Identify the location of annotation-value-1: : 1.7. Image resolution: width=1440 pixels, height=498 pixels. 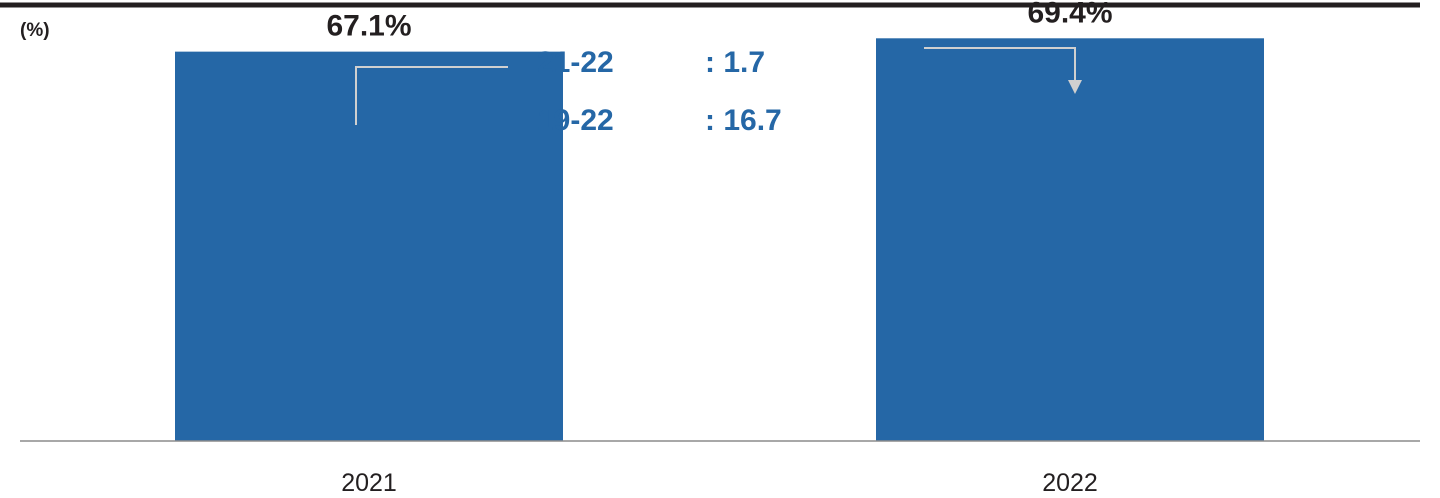
(735, 62).